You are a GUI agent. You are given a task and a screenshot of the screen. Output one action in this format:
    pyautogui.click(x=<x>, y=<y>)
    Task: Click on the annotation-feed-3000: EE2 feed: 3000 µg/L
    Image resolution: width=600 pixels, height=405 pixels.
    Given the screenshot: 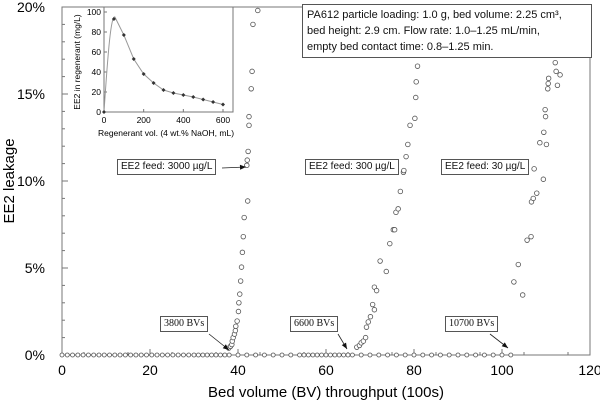 What is the action you would take?
    pyautogui.click(x=167, y=167)
    